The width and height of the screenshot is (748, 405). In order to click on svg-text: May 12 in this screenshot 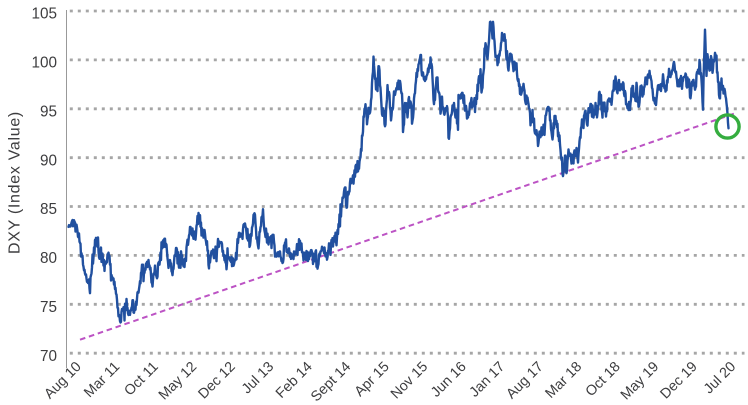, I will do `click(178, 381)`.